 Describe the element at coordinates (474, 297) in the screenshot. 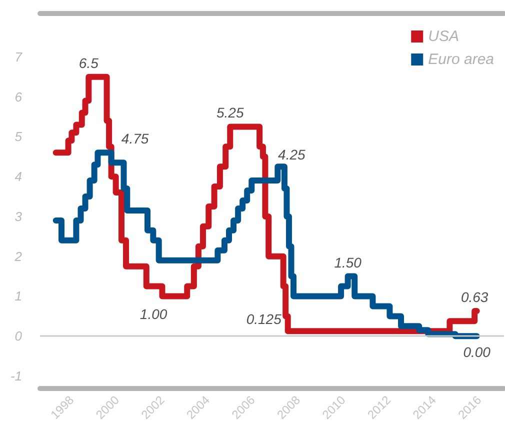

I see `annotation: 0.63` at that location.